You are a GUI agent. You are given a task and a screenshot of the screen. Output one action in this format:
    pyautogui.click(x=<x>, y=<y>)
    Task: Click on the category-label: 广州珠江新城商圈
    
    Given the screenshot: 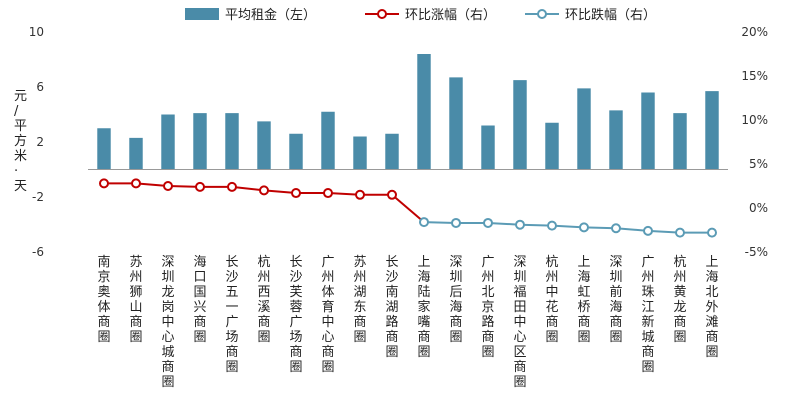 What is the action you would take?
    pyautogui.click(x=647, y=315)
    